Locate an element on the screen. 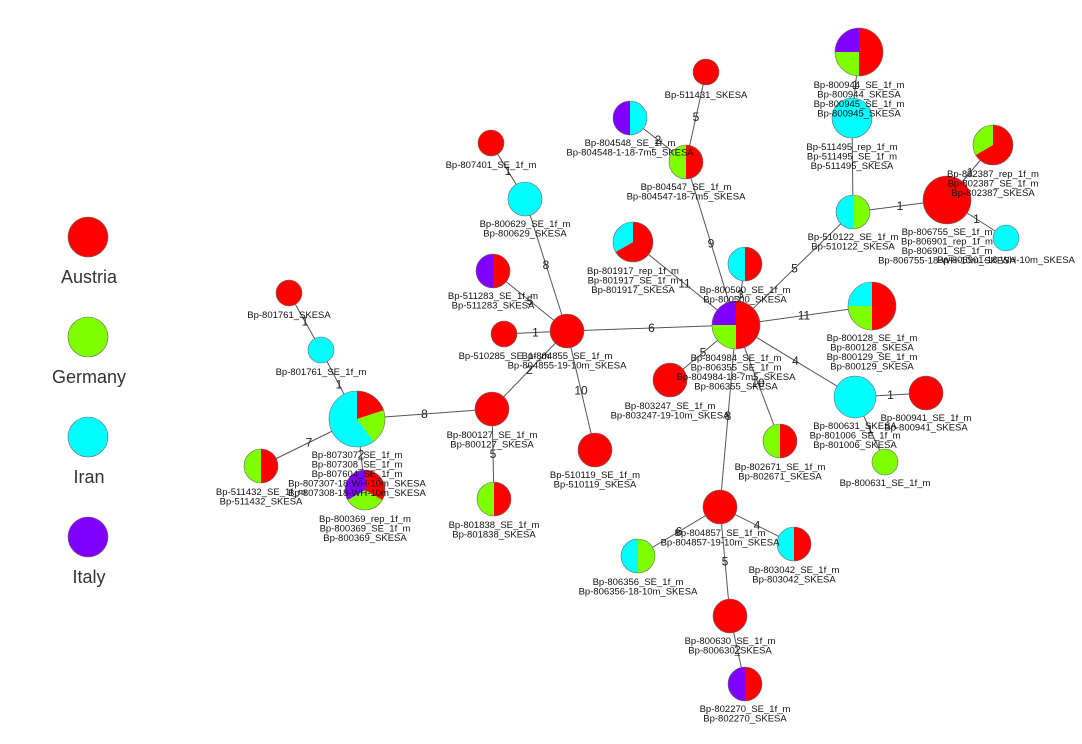  legend-swatch-germany is located at coordinates (88, 337).